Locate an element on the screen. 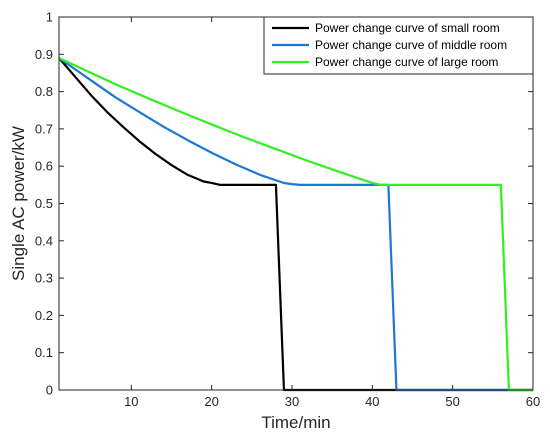  x-tick-label: 60 is located at coordinates (533, 401).